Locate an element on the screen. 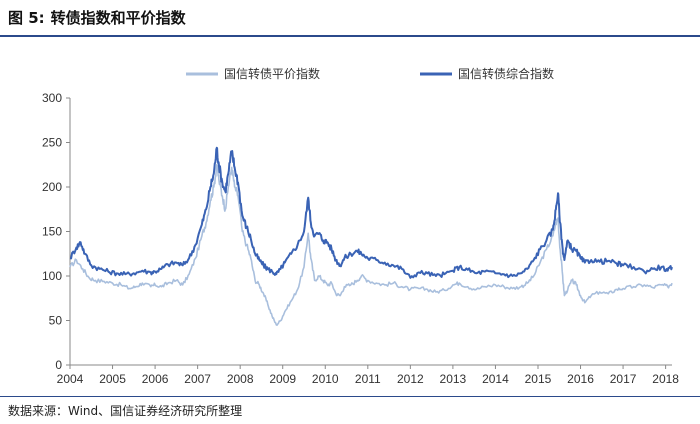  x-tick-label: 2011 is located at coordinates (368, 379).